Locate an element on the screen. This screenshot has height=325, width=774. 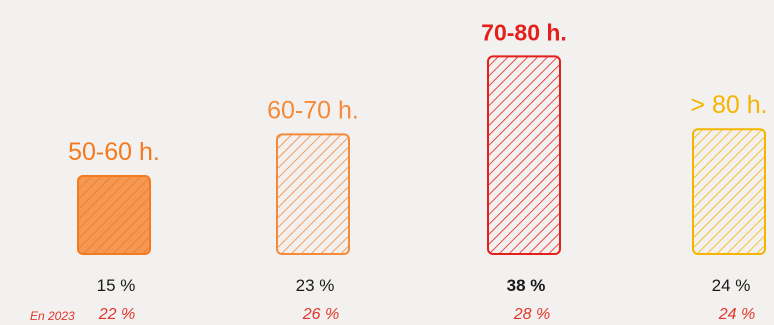
category-label-0: 50-60 h. is located at coordinates (114, 152).